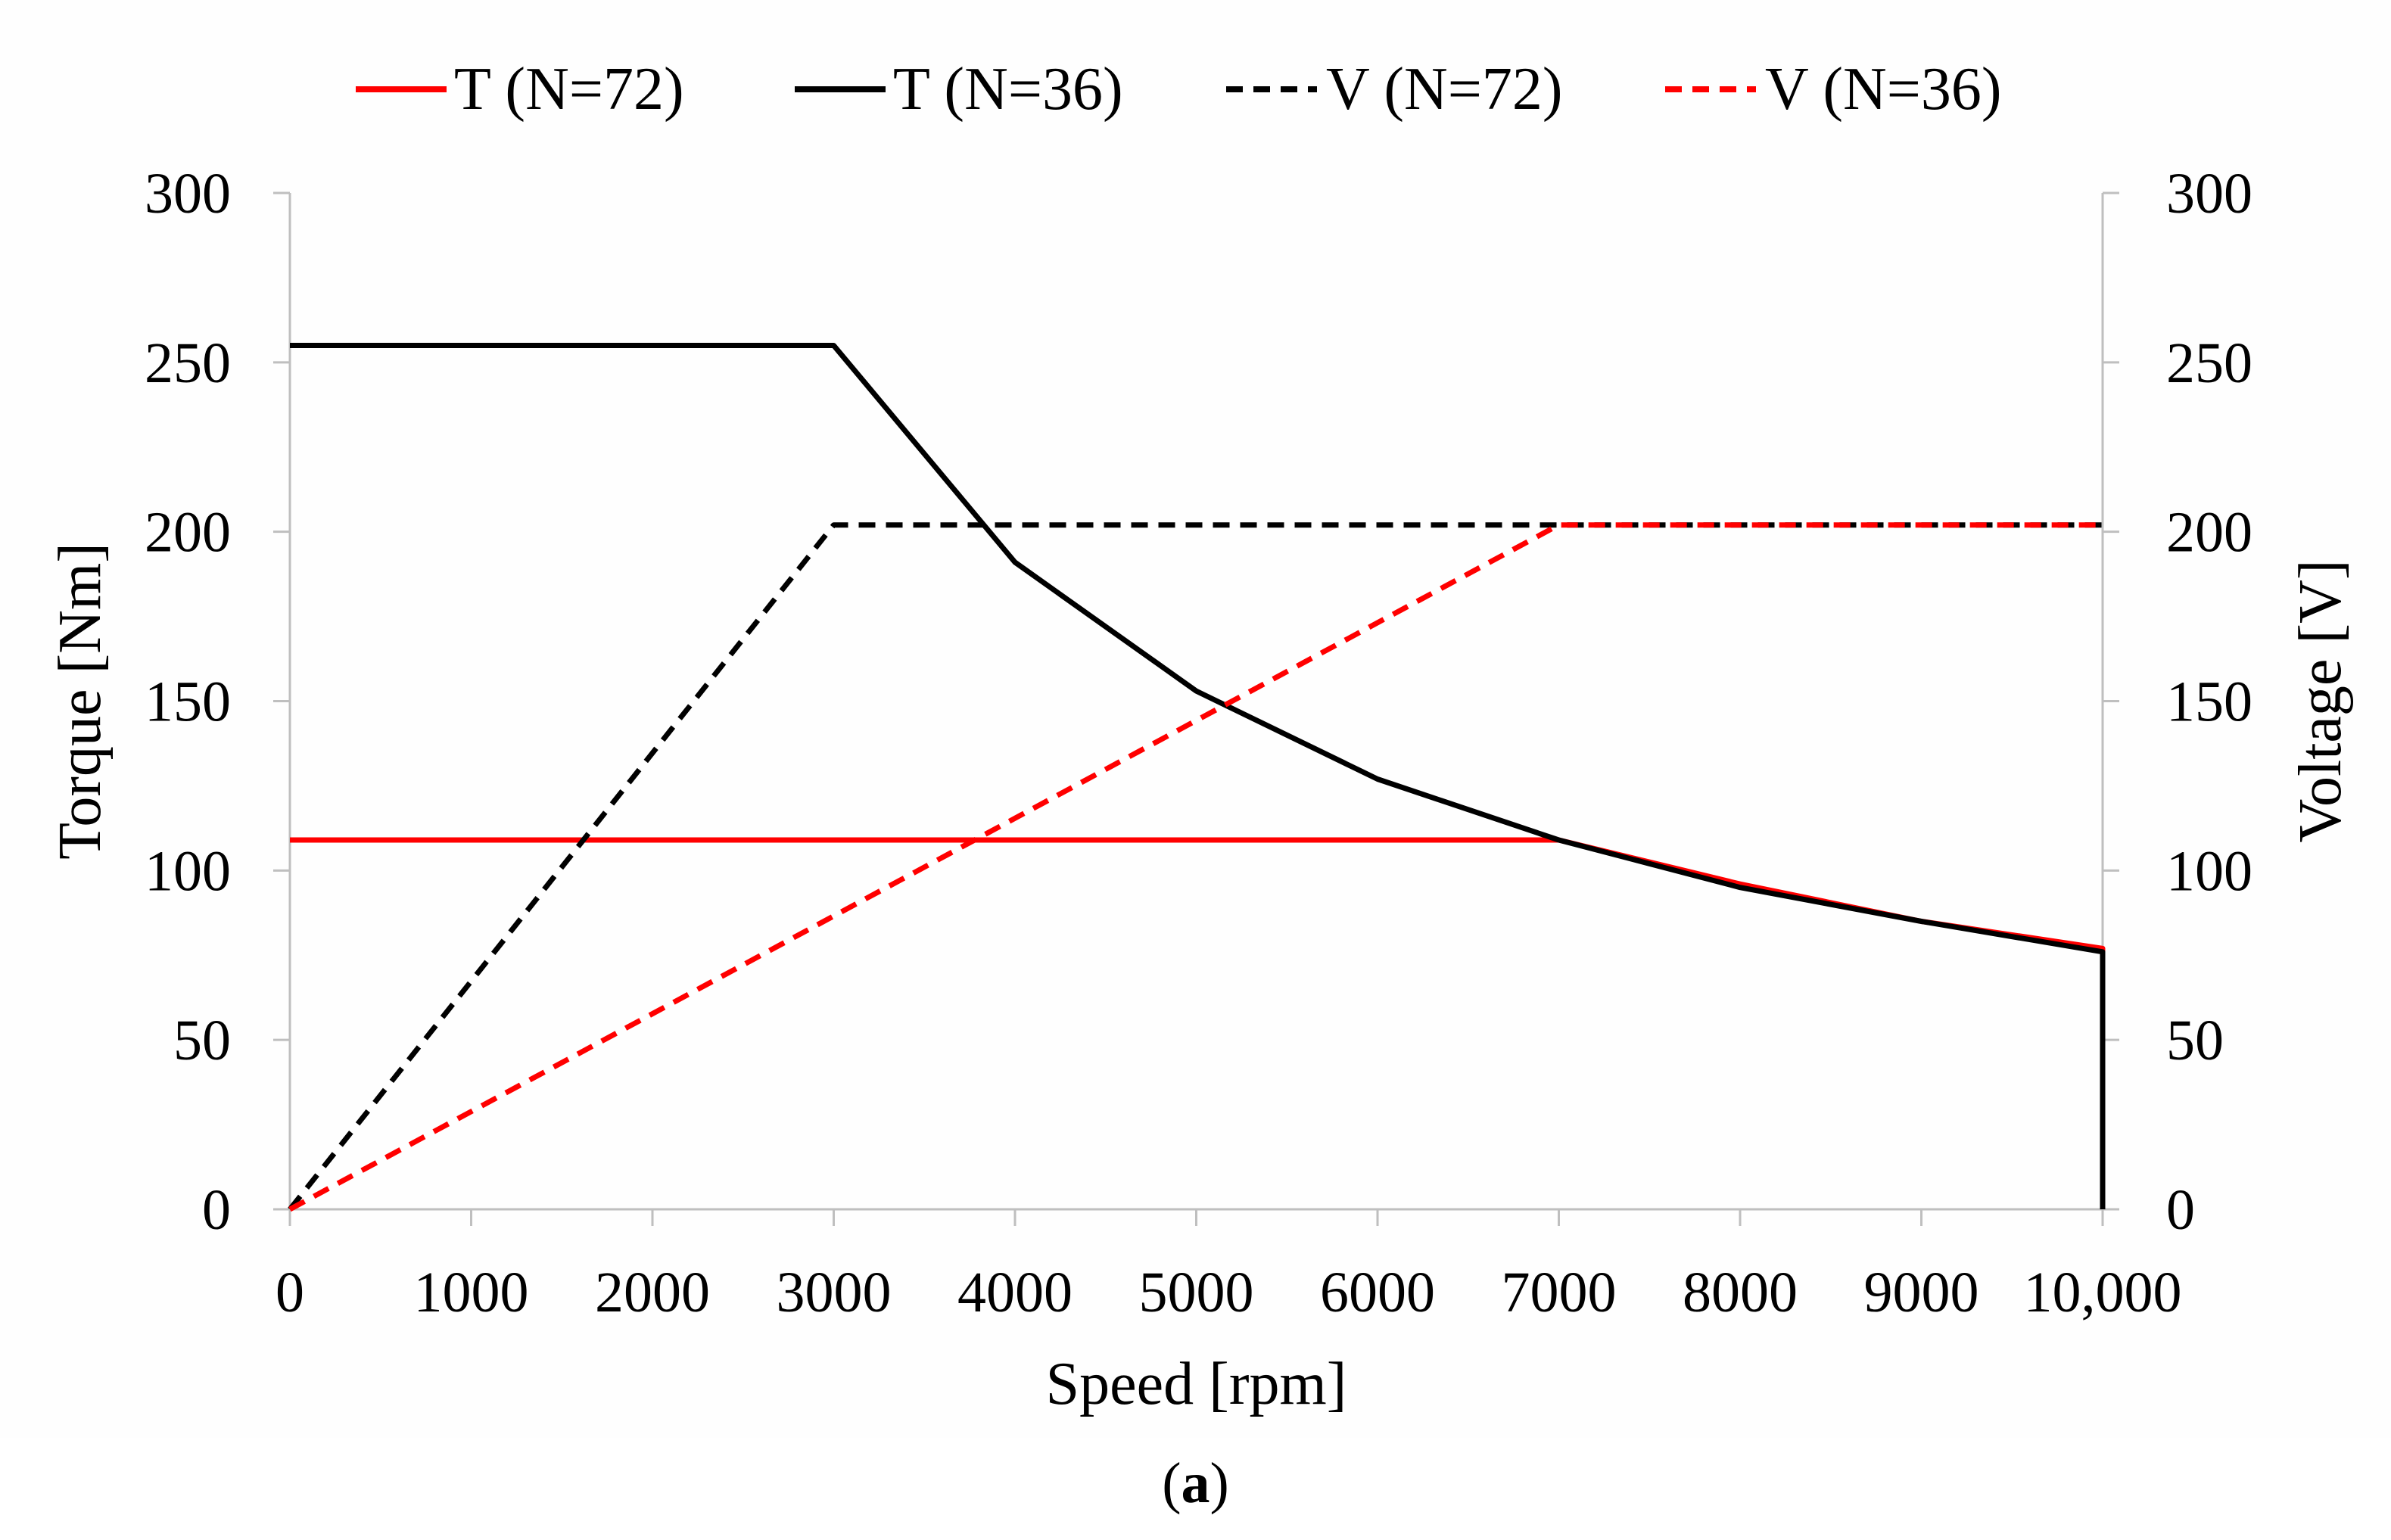 The height and width of the screenshot is (1540, 2391). What do you see at coordinates (290, 1292) in the screenshot?
I see `x-tick-label: 0` at bounding box center [290, 1292].